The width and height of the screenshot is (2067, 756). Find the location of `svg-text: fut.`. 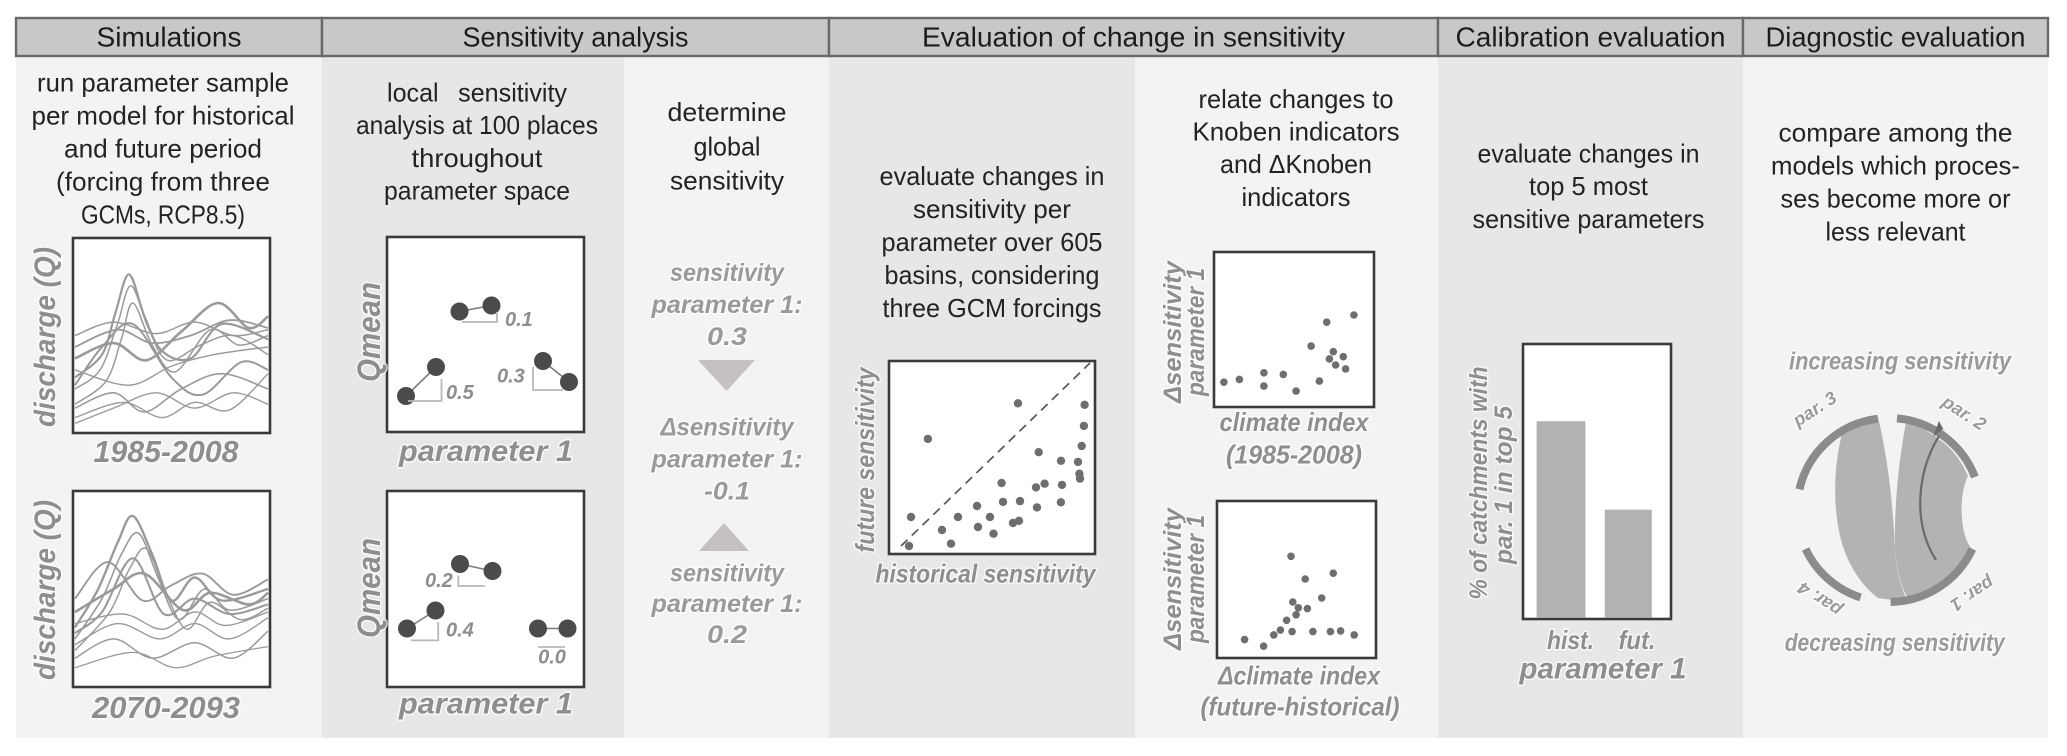

svg-text: fut. is located at coordinates (1637, 640).